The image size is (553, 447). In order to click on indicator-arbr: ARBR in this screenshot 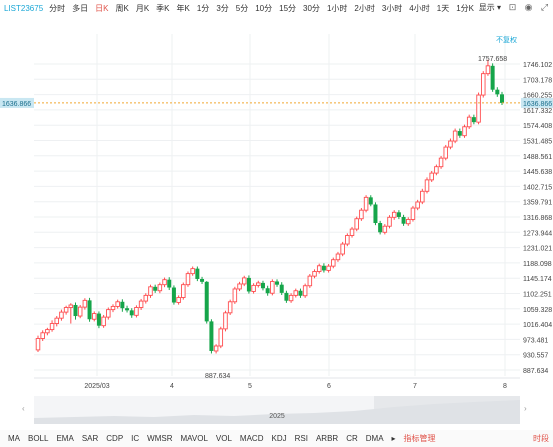, I will do `click(327, 438)`.